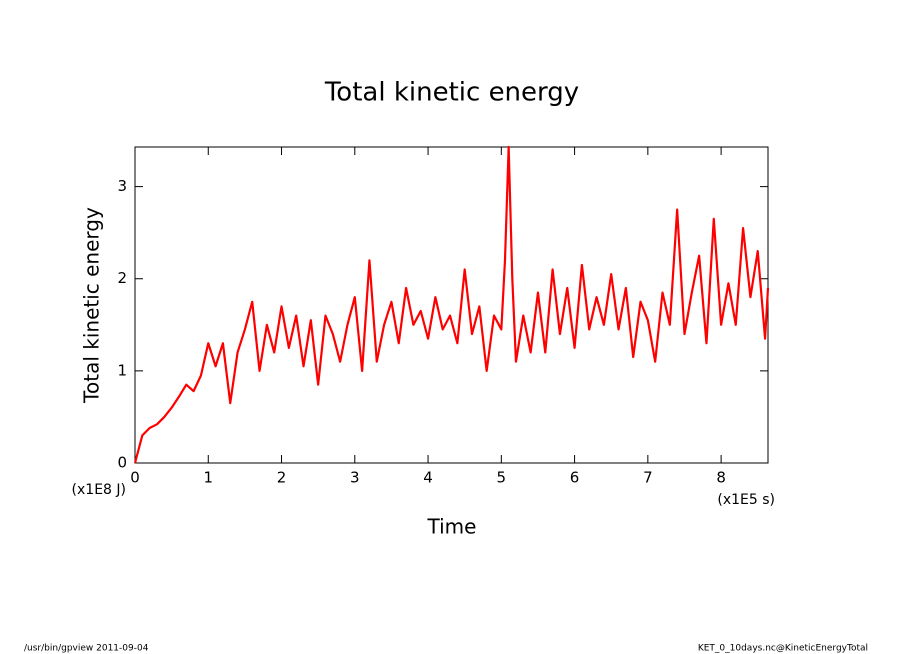 The image size is (904, 654). I want to click on x-axis-label: Time, so click(452, 527).